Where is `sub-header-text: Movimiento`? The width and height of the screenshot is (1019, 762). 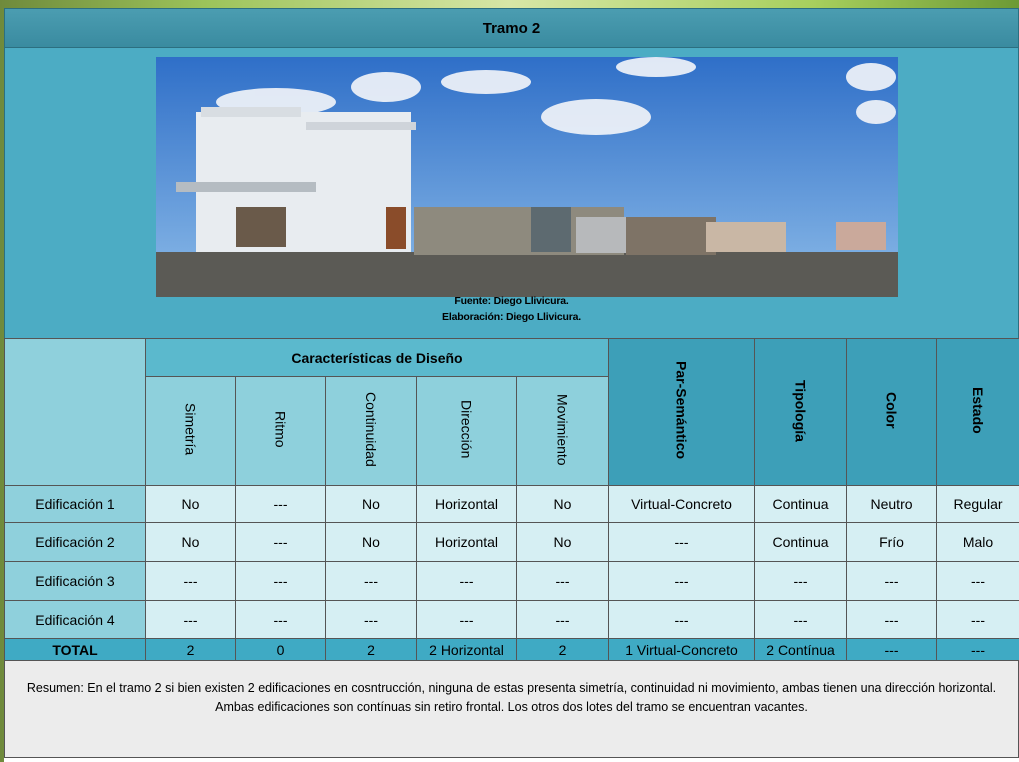
sub-header-text: Movimiento is located at coordinates (562, 429).